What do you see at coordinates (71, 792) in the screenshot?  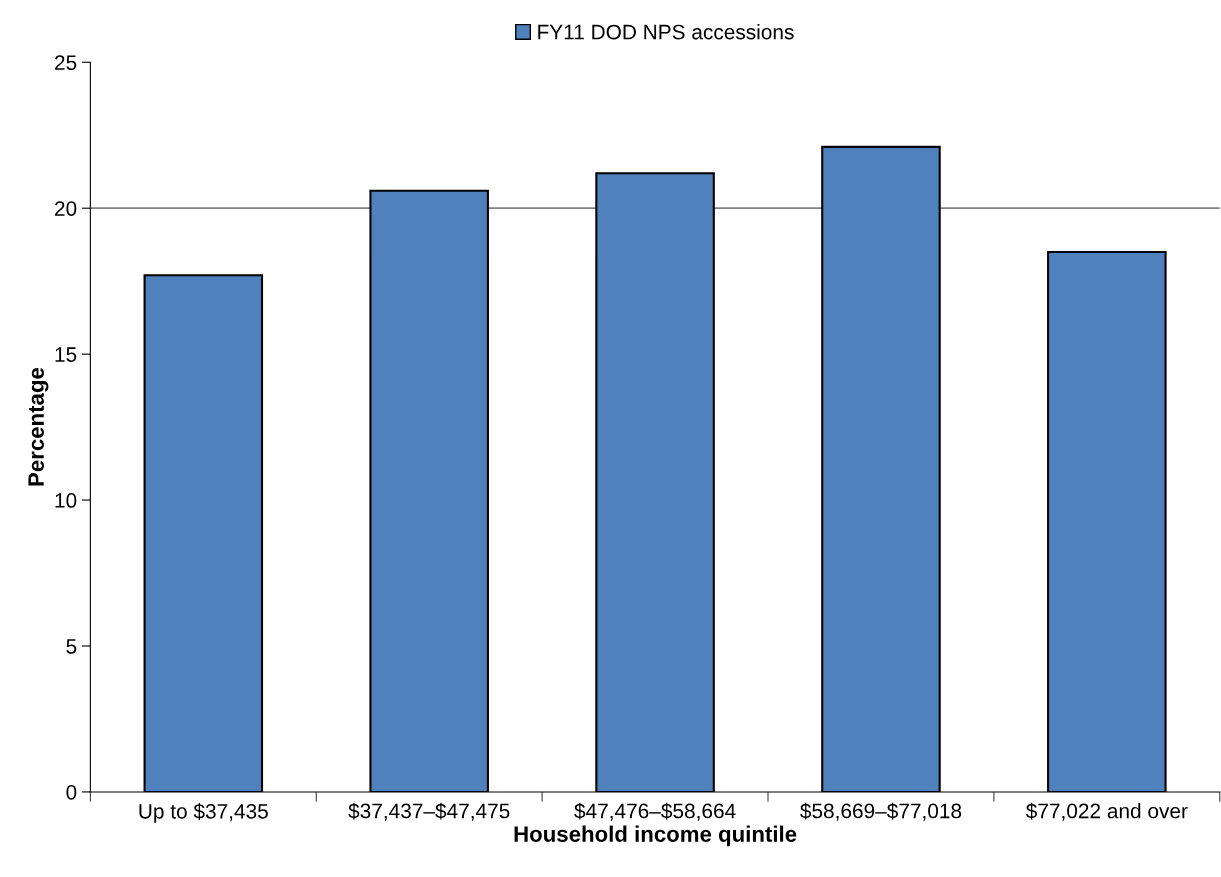 I see `y-tick-label: 0` at bounding box center [71, 792].